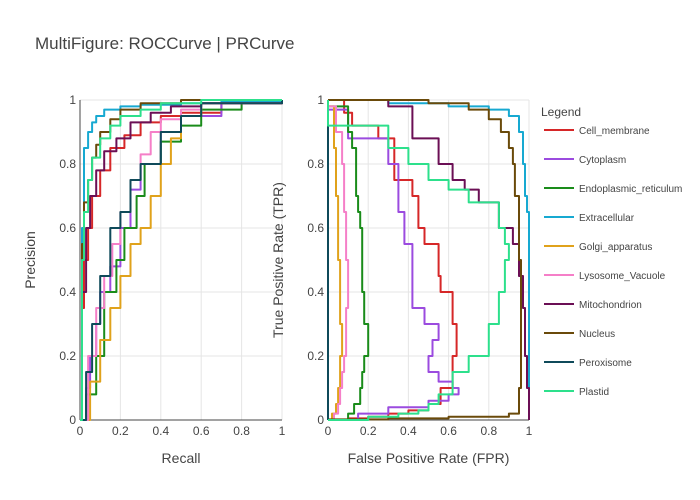 This screenshot has height=500, width=700. I want to click on legend-item-peroxisome: Peroxisome, so click(588, 363).